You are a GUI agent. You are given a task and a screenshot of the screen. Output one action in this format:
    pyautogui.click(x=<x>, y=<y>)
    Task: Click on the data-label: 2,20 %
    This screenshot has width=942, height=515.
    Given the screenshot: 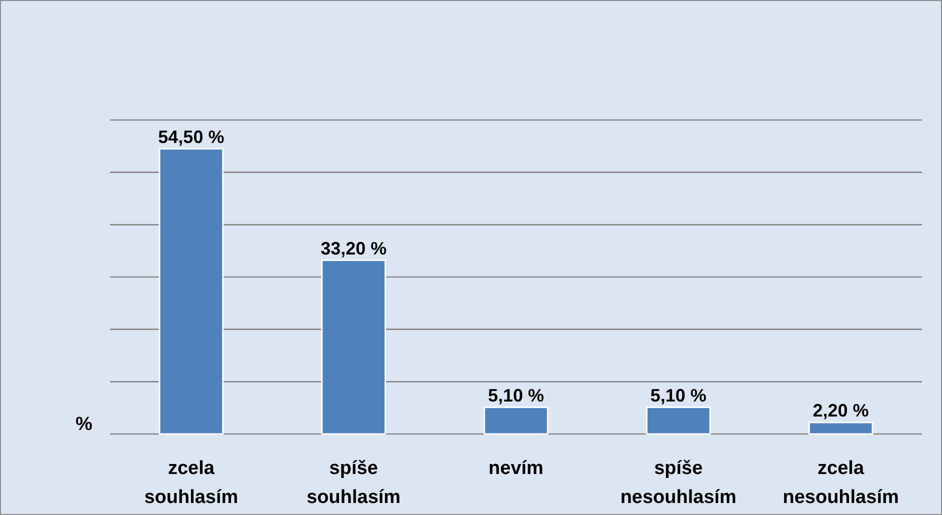 What is the action you would take?
    pyautogui.click(x=840, y=410)
    